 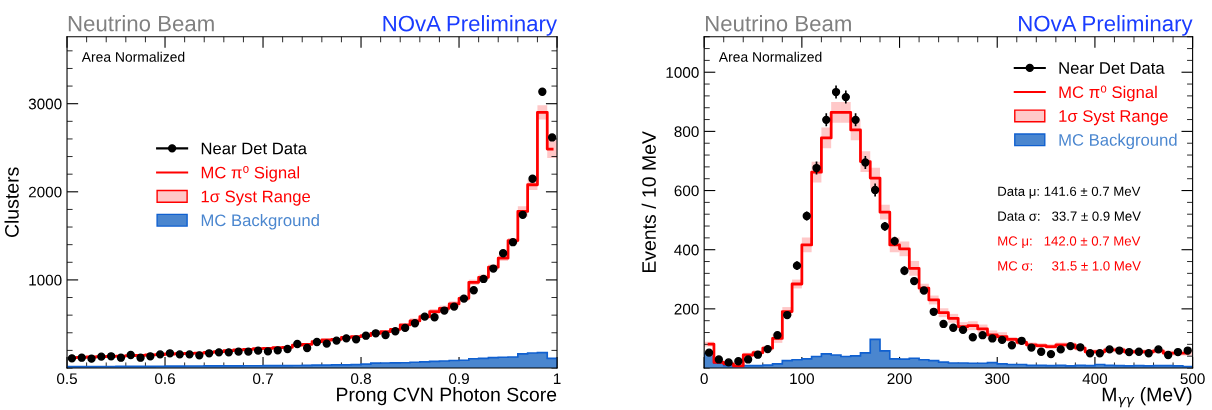 What do you see at coordinates (447, 396) in the screenshot?
I see `x-axis-title: Prong CVN Photon Score` at bounding box center [447, 396].